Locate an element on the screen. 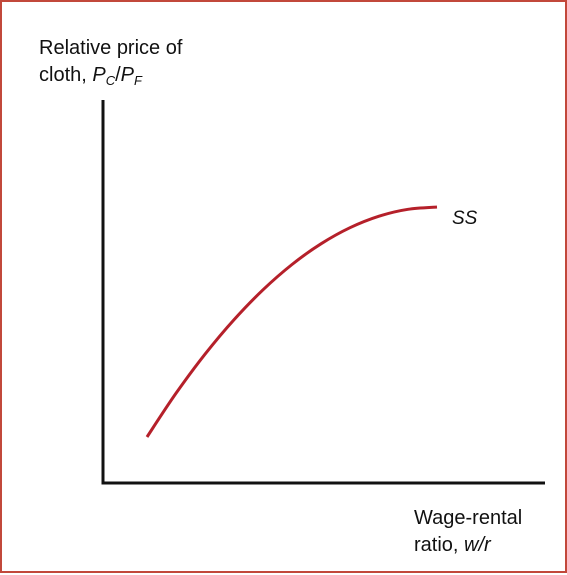 Image resolution: width=567 pixels, height=575 pixels. y-numerator-symbol: P is located at coordinates (99, 75).